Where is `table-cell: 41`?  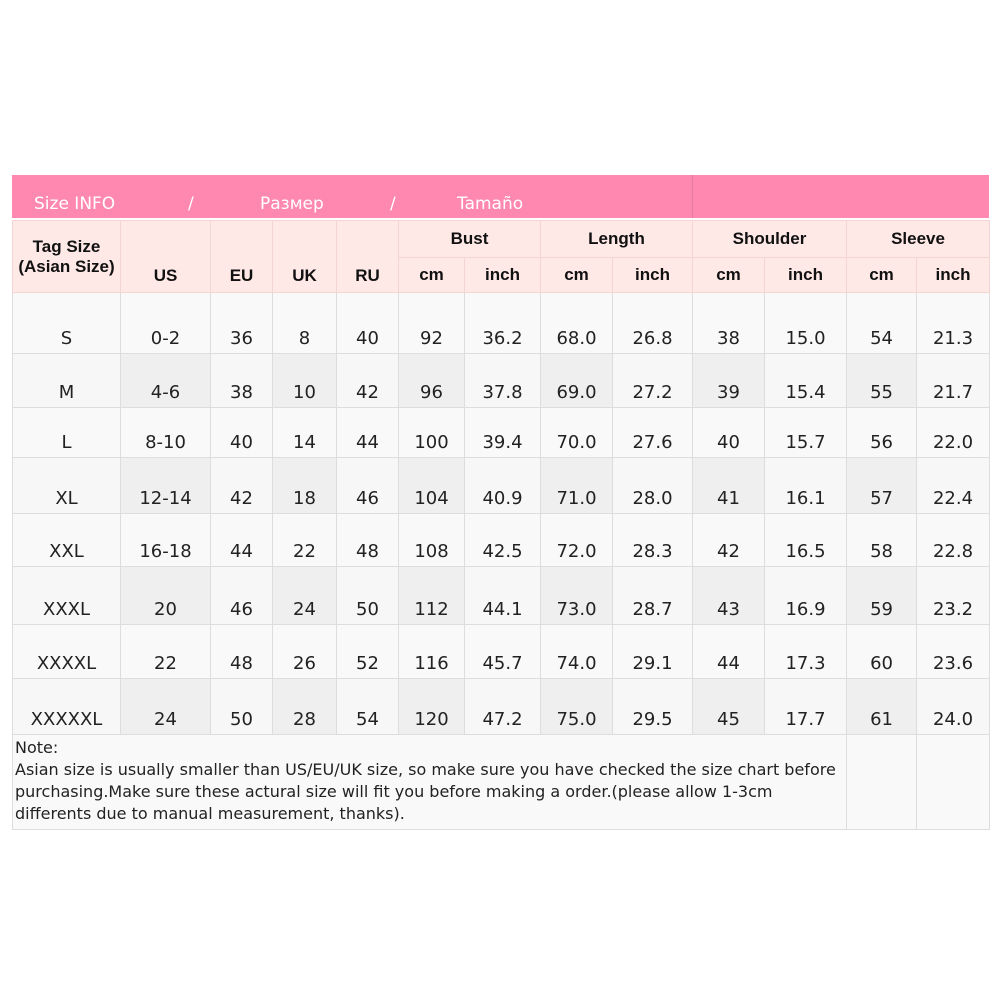
table-cell: 41 is located at coordinates (728, 485).